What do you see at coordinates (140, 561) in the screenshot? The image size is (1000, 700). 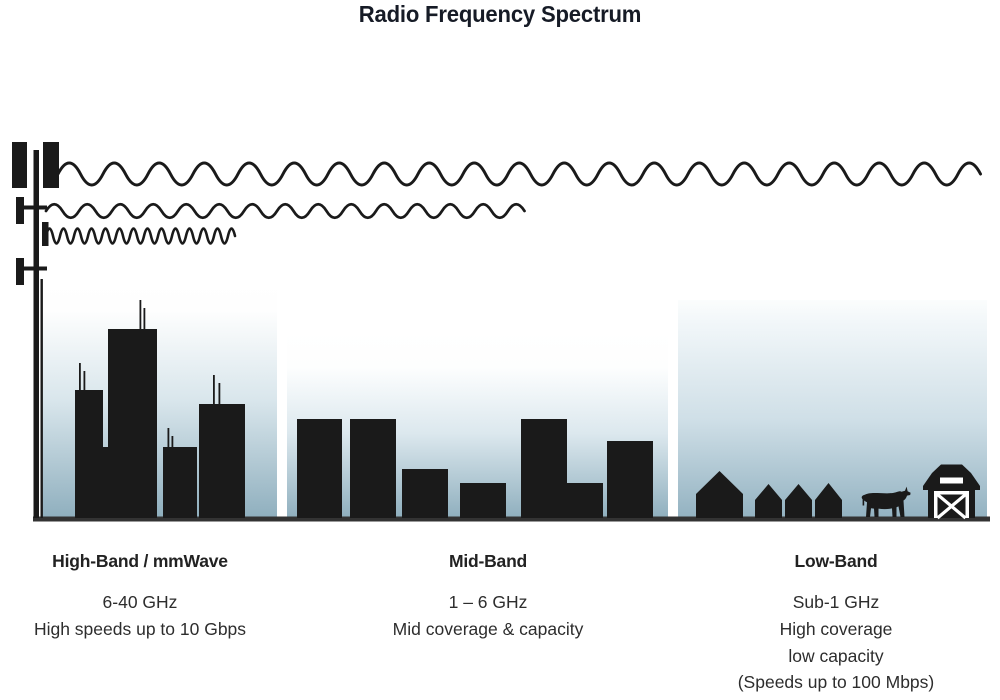 I see `high-band-heading: High-Band / mmWave` at bounding box center [140, 561].